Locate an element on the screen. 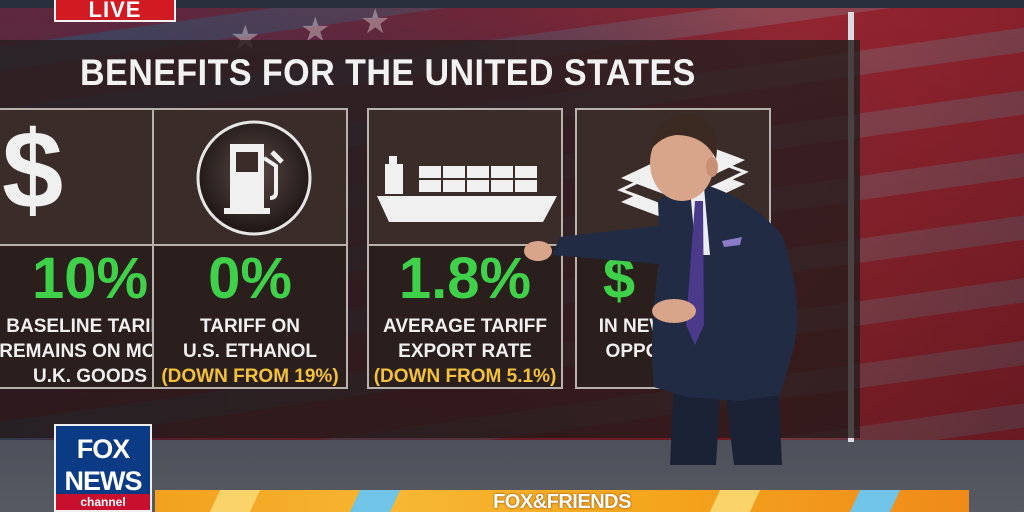 The height and width of the screenshot is (512, 1024). logo-line-fox: FOX is located at coordinates (103, 449).